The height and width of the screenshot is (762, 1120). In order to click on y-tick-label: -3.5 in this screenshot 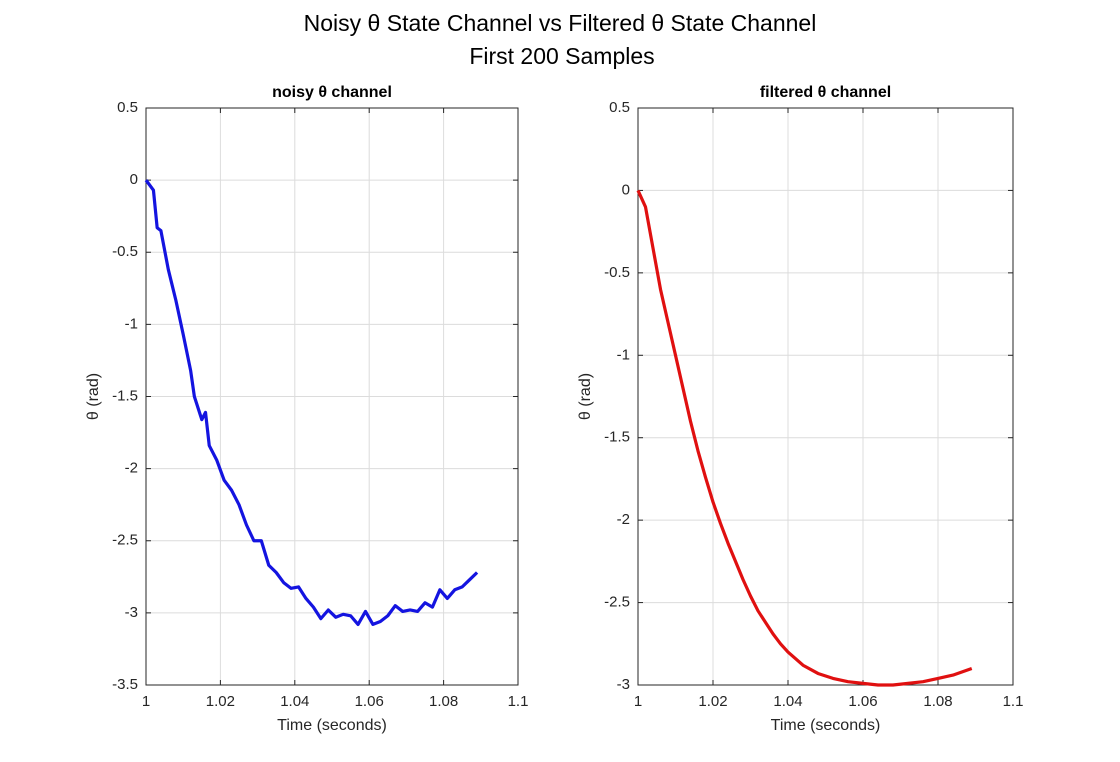, I will do `click(125, 684)`.